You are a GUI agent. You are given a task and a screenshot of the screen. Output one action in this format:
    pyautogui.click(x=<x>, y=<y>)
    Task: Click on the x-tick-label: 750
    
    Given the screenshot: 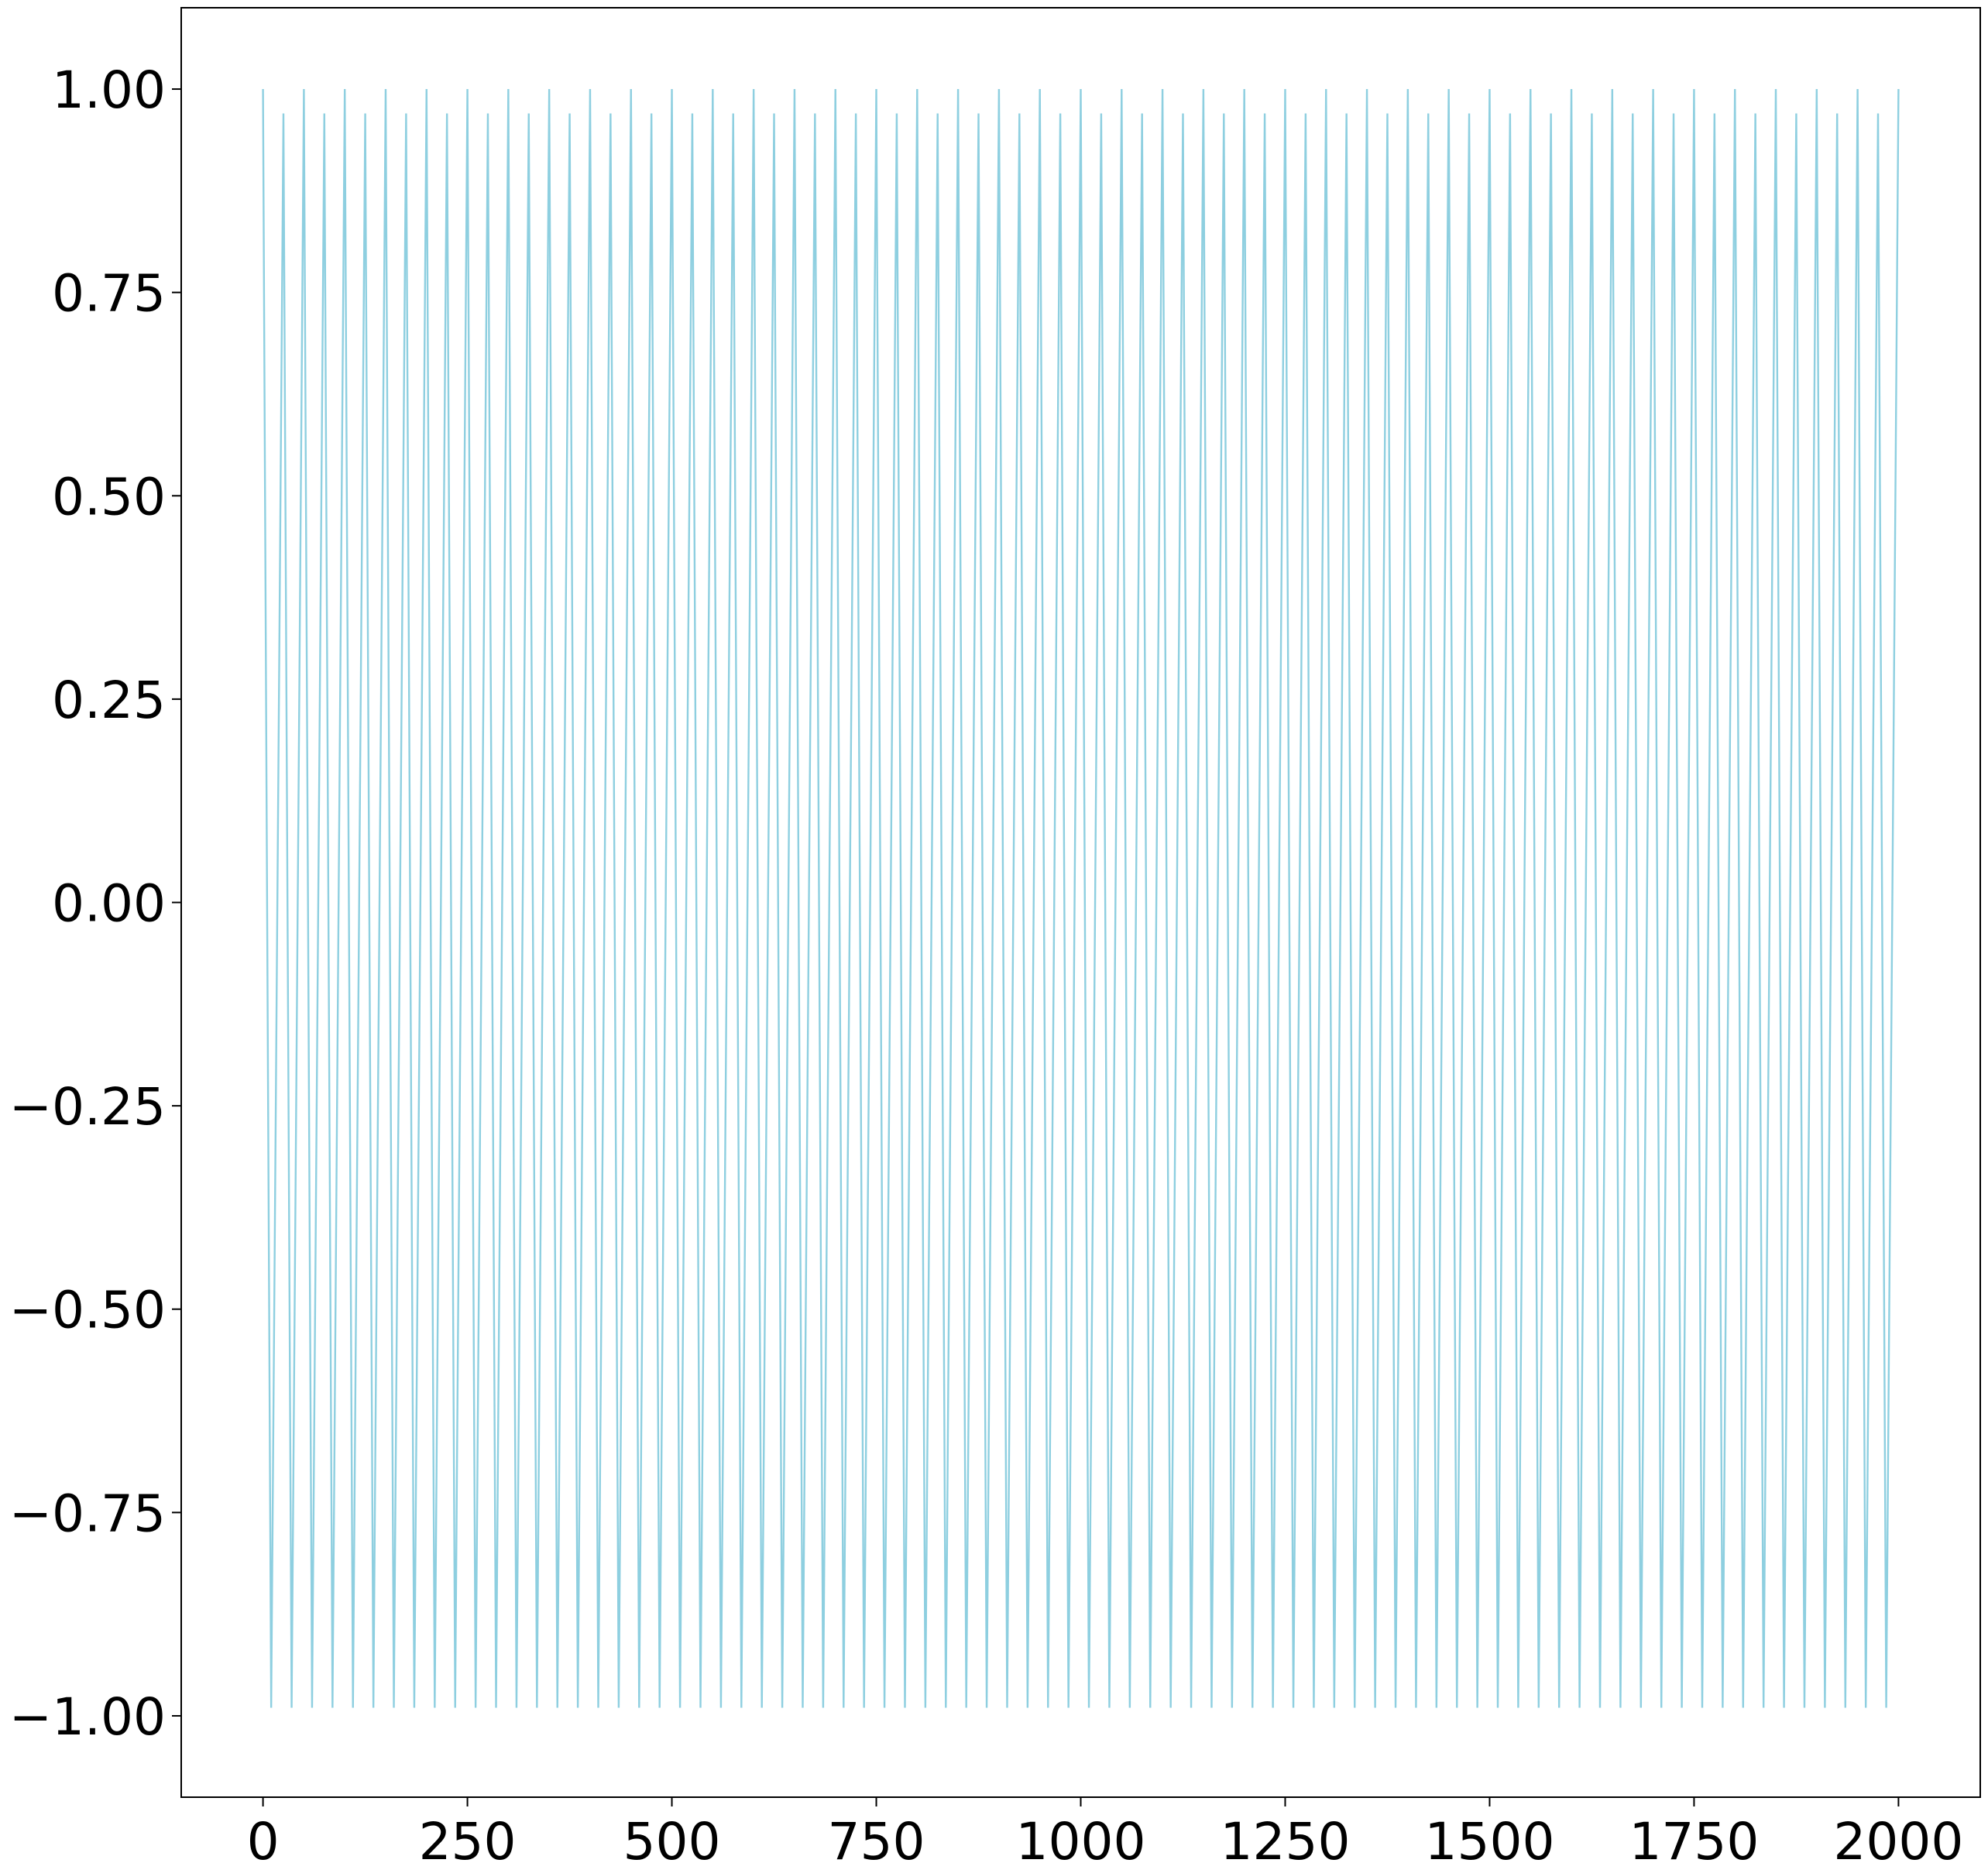 What is the action you would take?
    pyautogui.click(x=877, y=1837)
    